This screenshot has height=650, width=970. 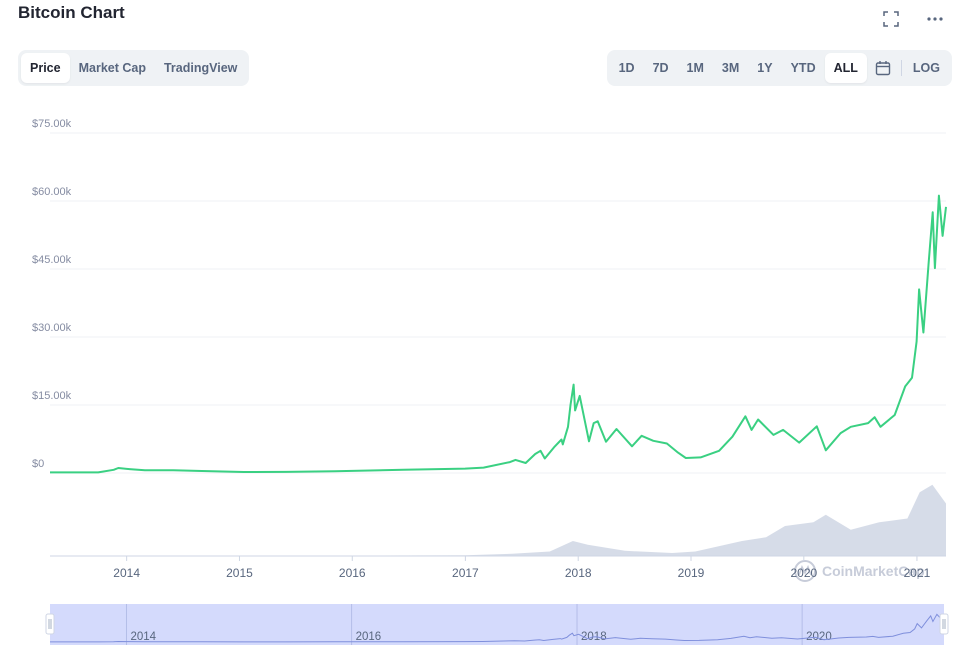 I want to click on calendar-button, so click(x=883, y=68).